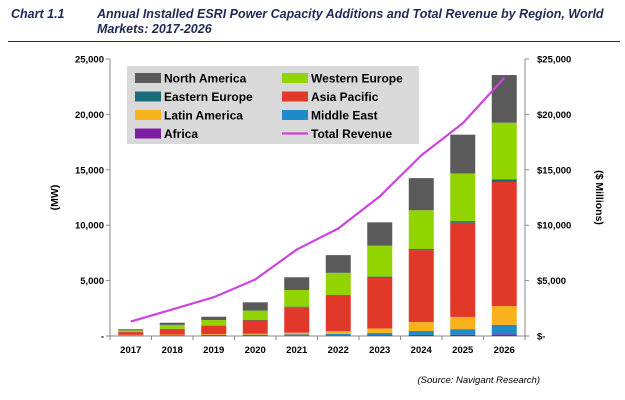 This screenshot has width=625, height=400. I want to click on x-tick-label: 2018, so click(172, 350).